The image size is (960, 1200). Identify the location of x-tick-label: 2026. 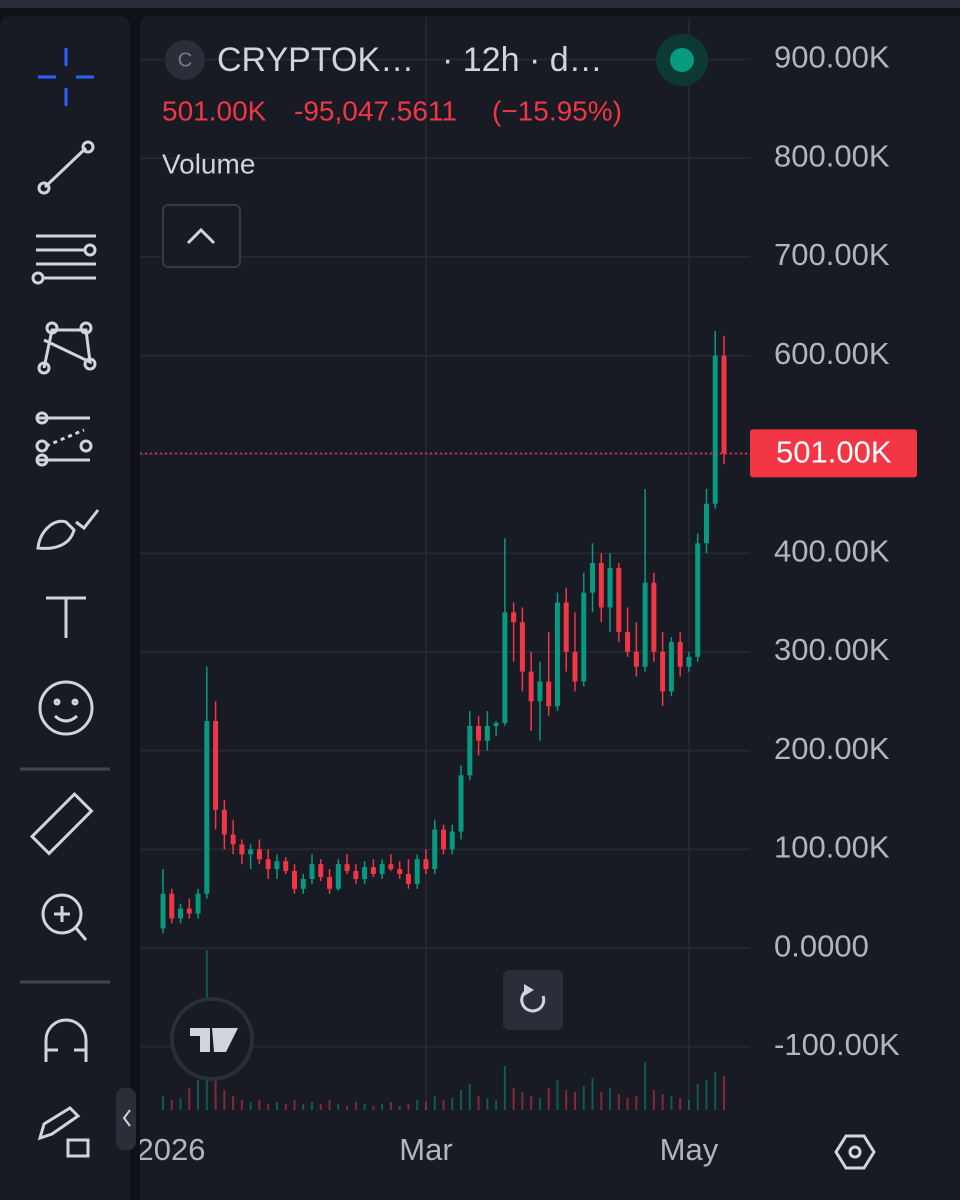
(171, 1149).